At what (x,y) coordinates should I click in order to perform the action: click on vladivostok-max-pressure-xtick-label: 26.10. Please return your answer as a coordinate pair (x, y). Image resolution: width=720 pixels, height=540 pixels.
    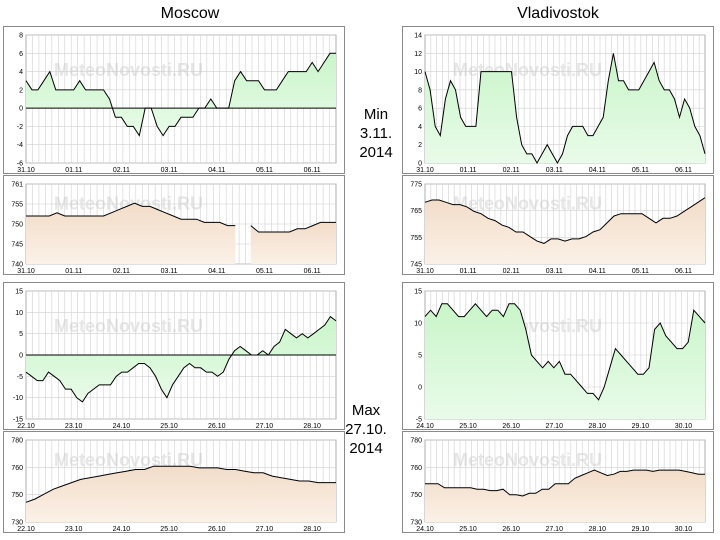
    Looking at the image, I should click on (511, 529).